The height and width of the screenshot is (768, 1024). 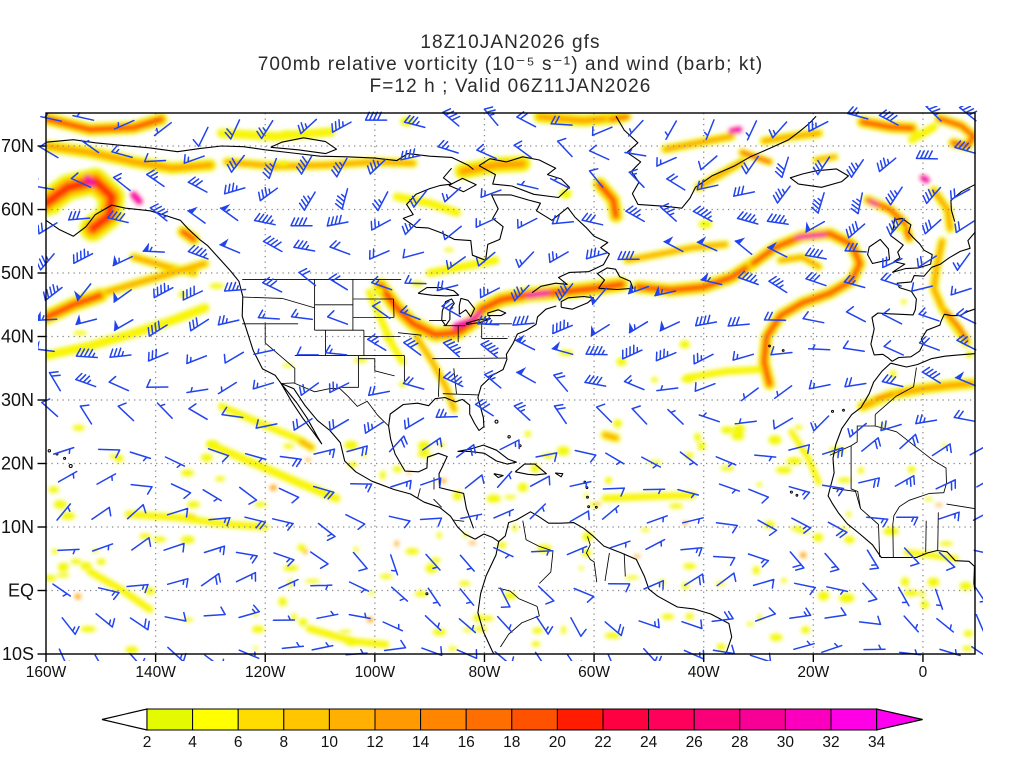 I want to click on colorbar-tick-label: 26, so click(x=694, y=742).